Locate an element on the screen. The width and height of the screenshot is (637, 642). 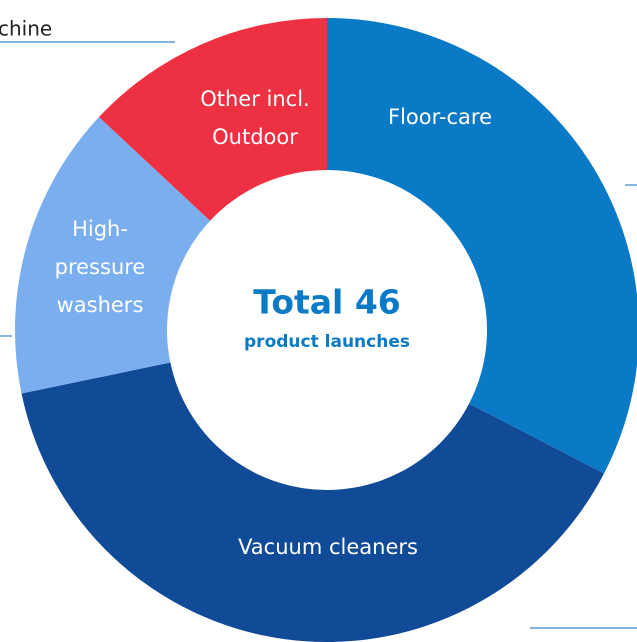
segment-label: washers is located at coordinates (100, 305).